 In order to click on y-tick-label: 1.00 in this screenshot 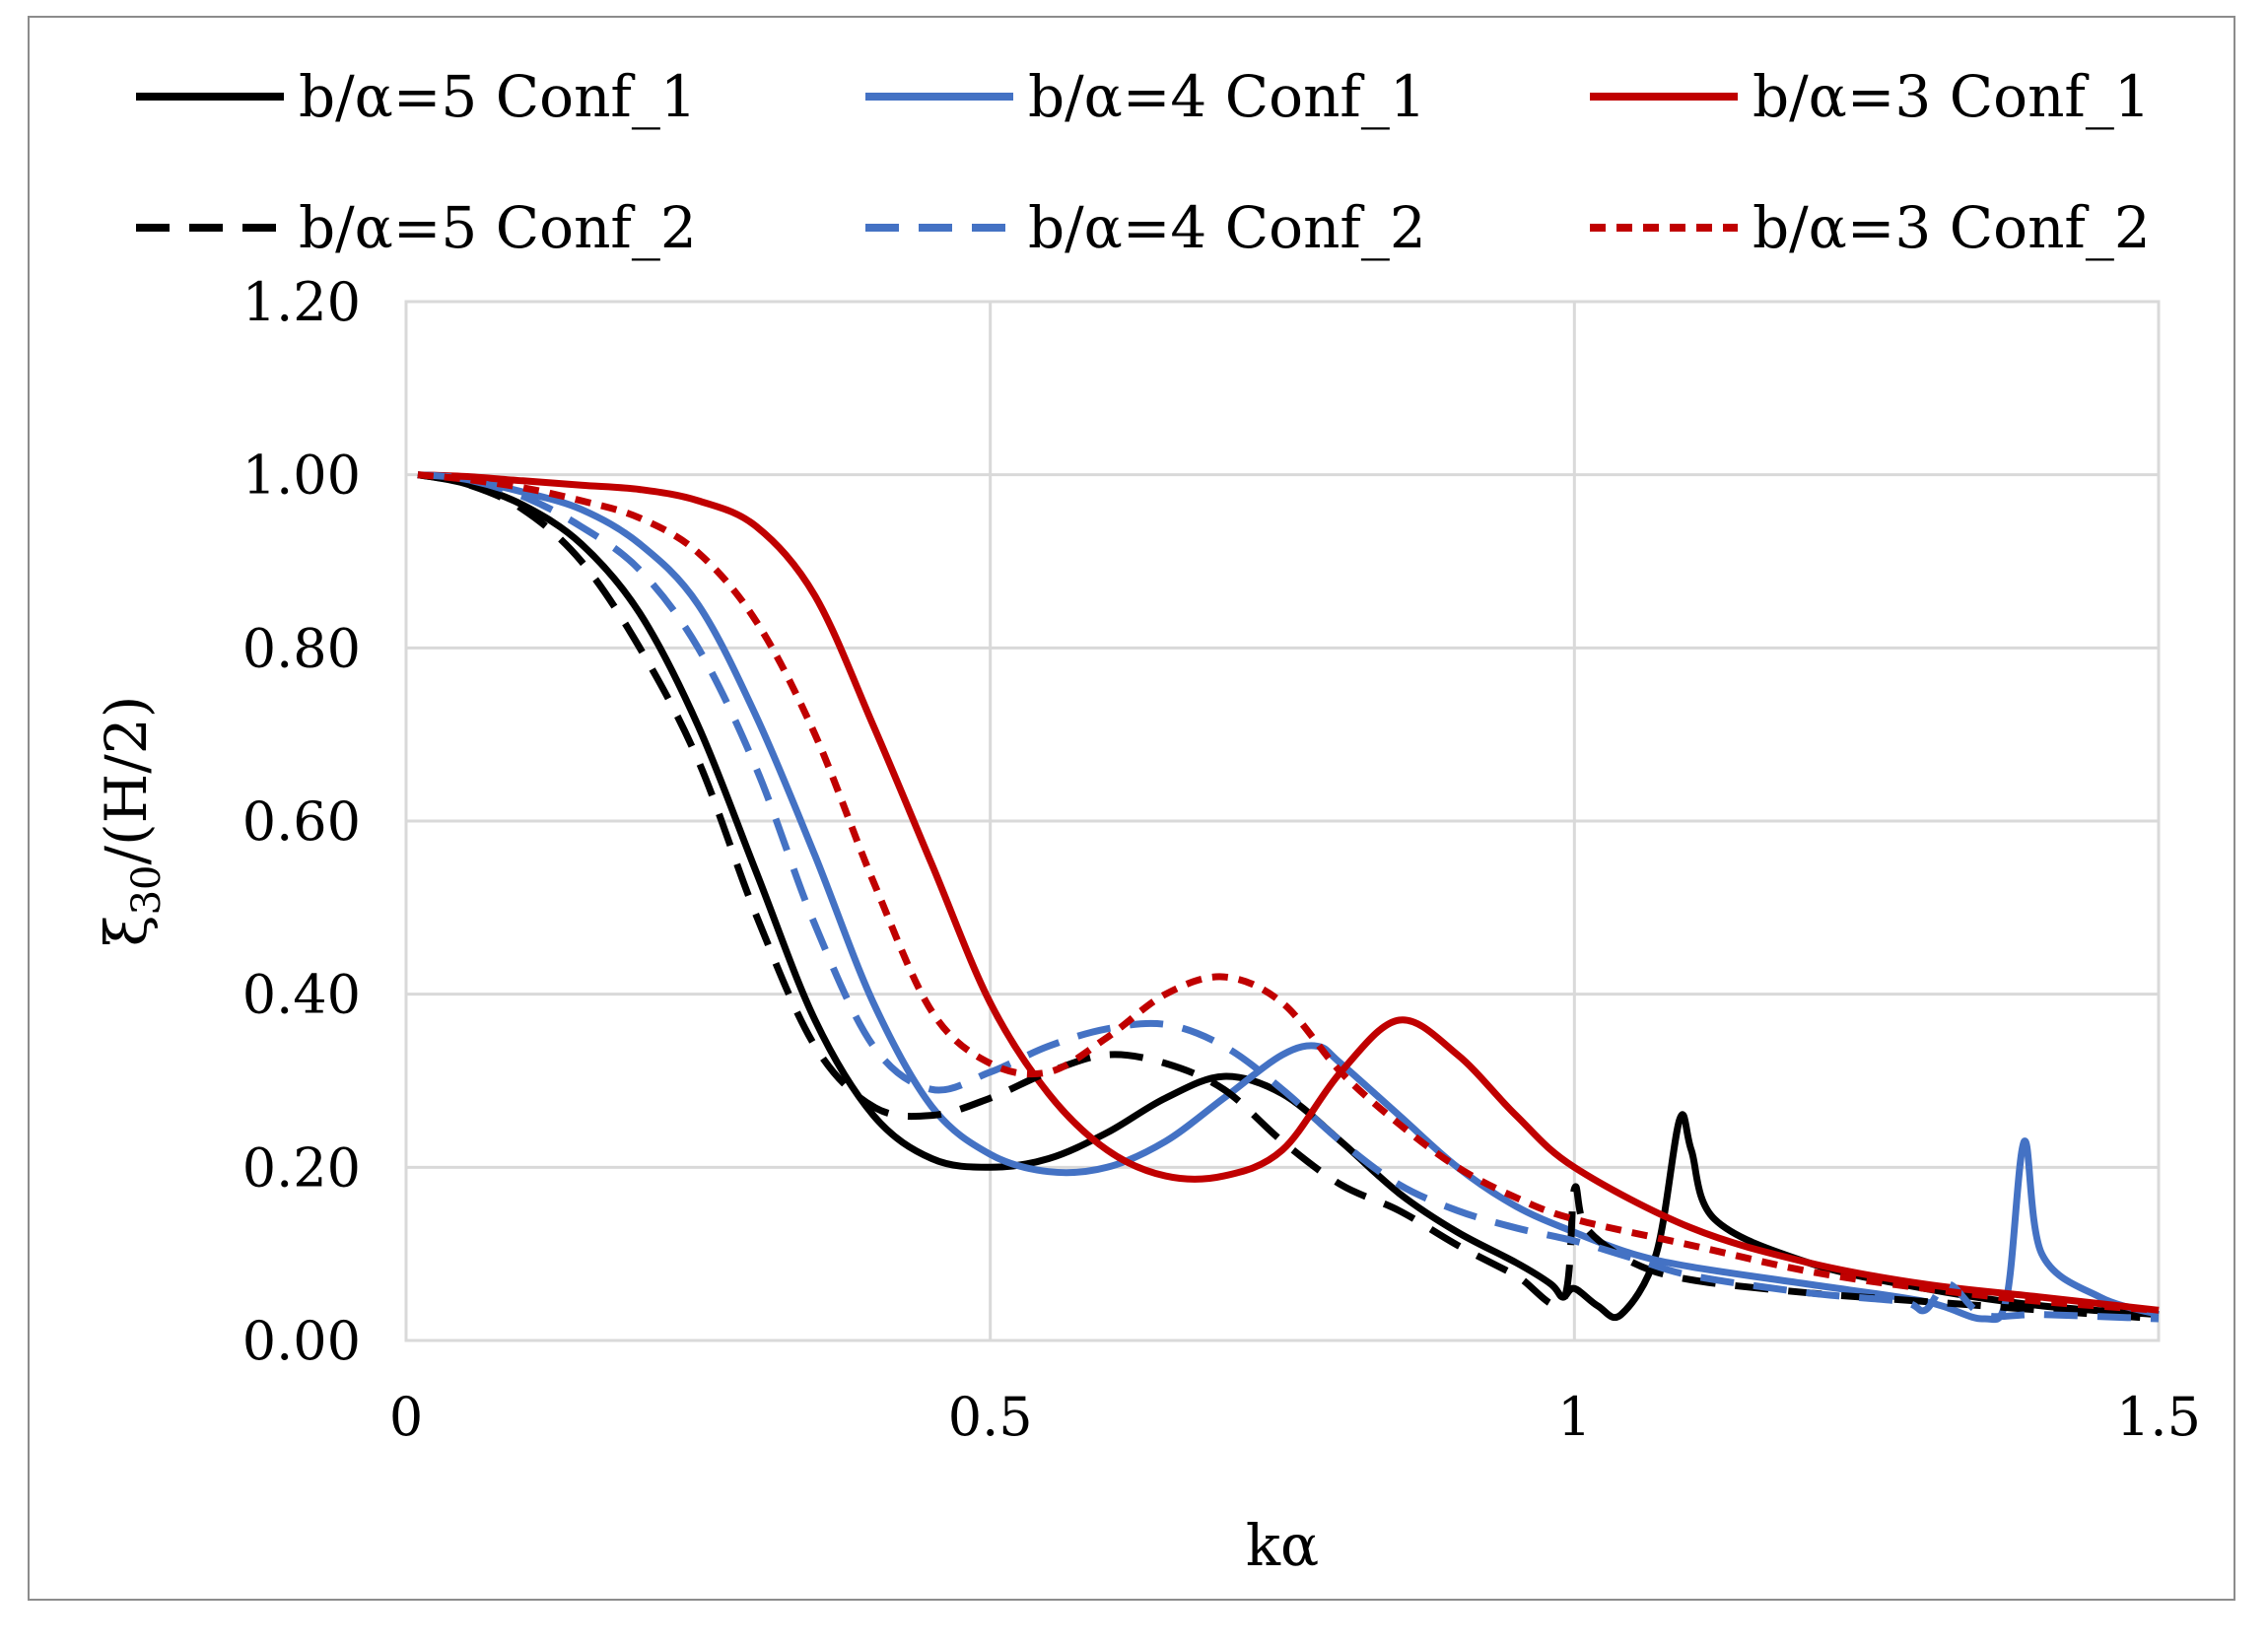, I will do `click(302, 476)`.